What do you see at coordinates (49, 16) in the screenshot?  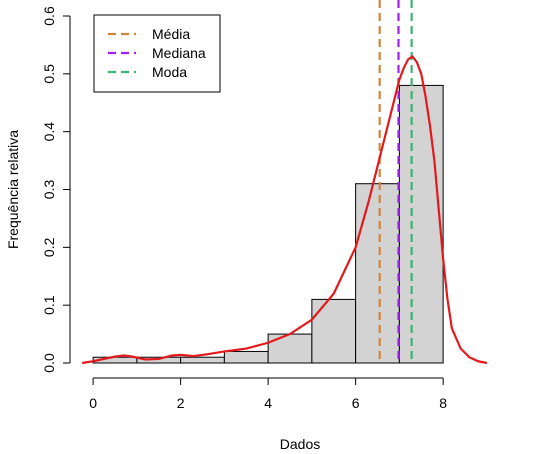 I see `y-tick-label: 0.6` at bounding box center [49, 16].